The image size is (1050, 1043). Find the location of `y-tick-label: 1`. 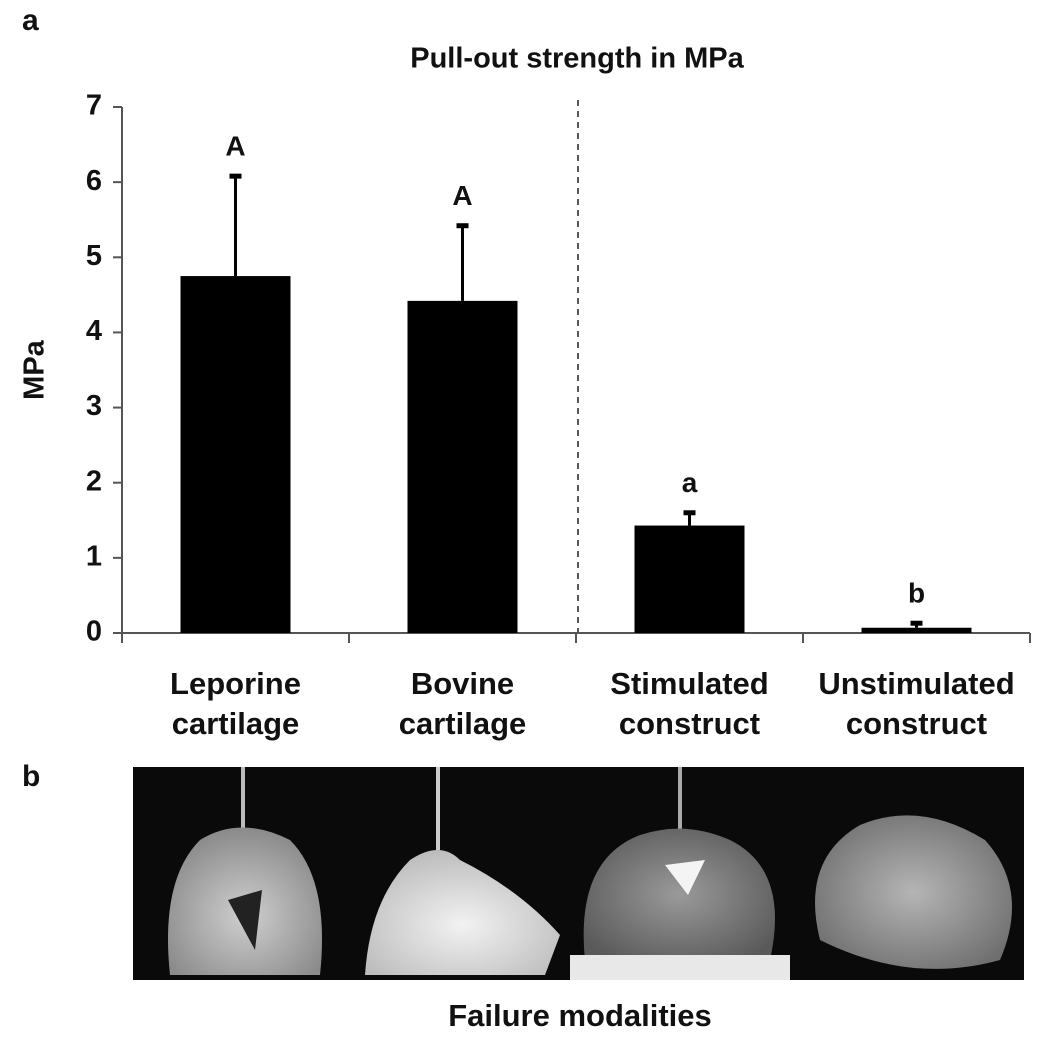

y-tick-label: 1 is located at coordinates (94, 557).